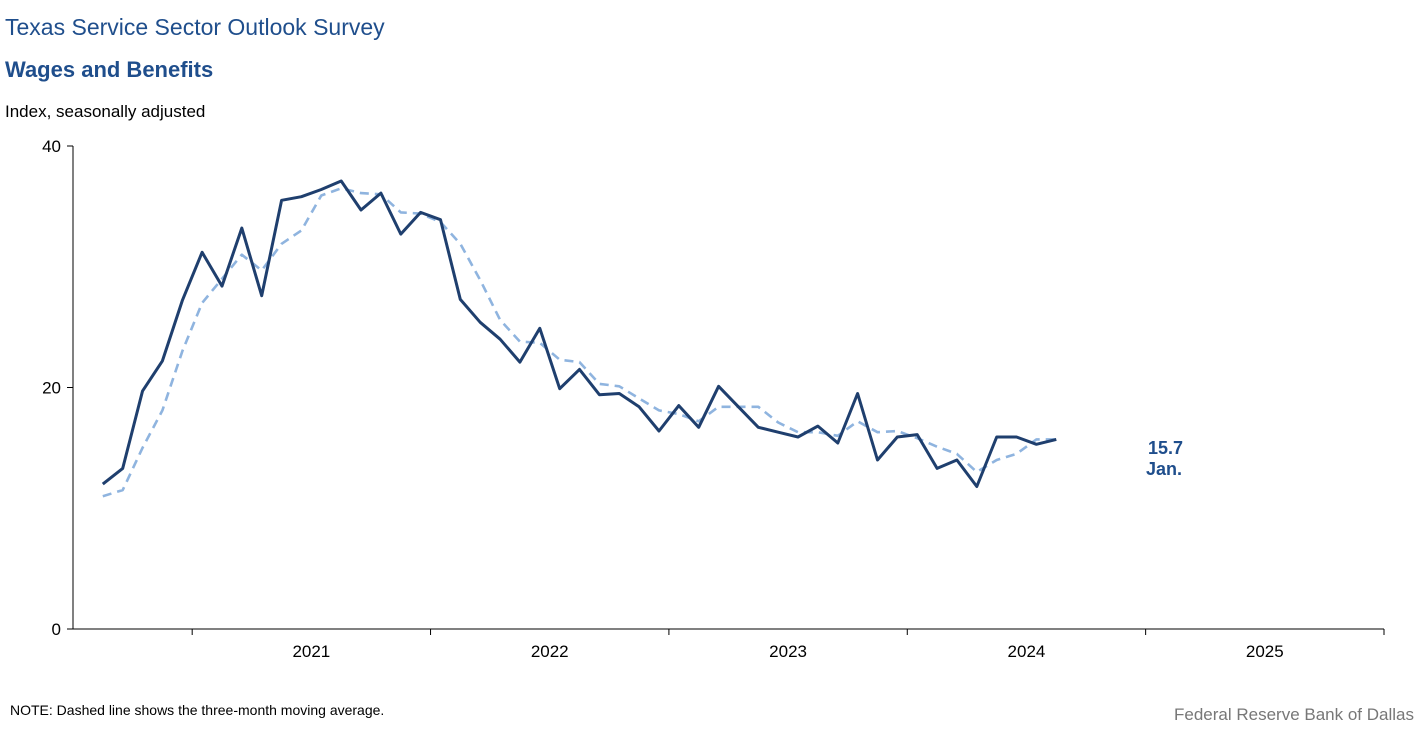 This screenshot has width=1422, height=738. What do you see at coordinates (1265, 651) in the screenshot?
I see `x-tick-label: 2025` at bounding box center [1265, 651].